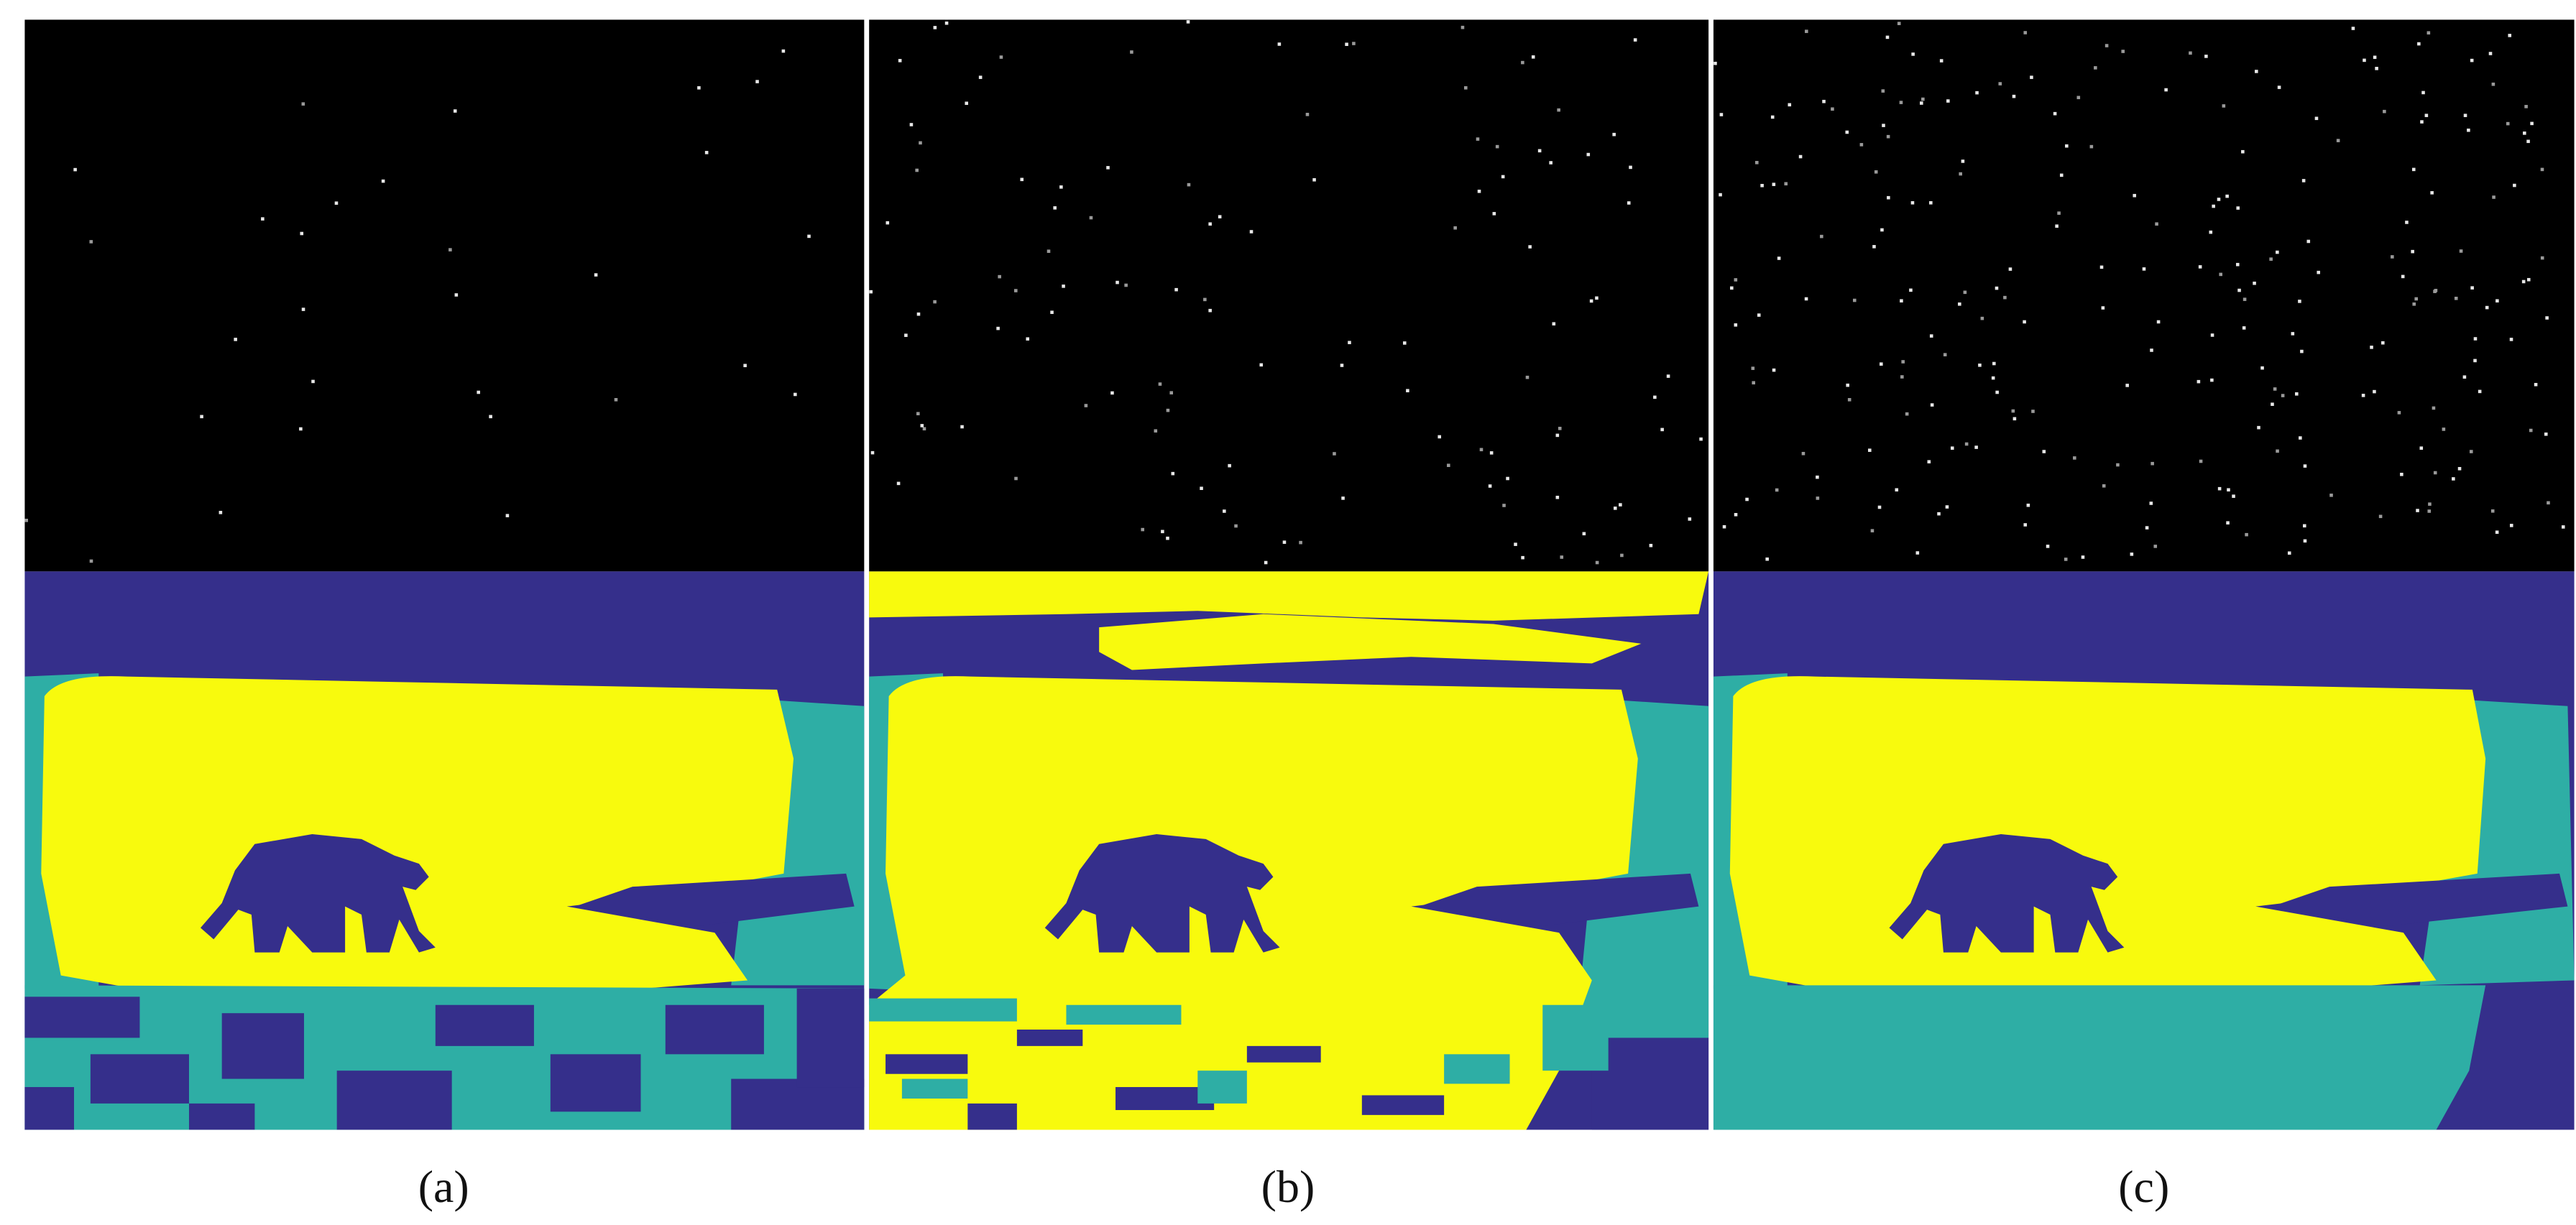 This screenshot has height=1225, width=2576. I want to click on teal-region, so click(2099, 1058).